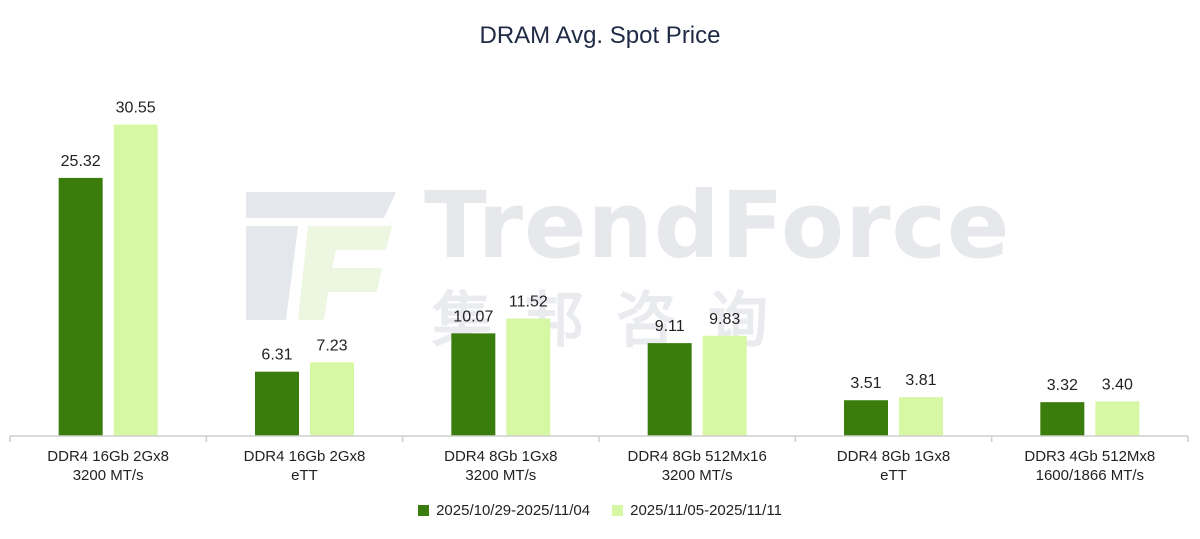  I want to click on data-label: 10.07, so click(473, 316).